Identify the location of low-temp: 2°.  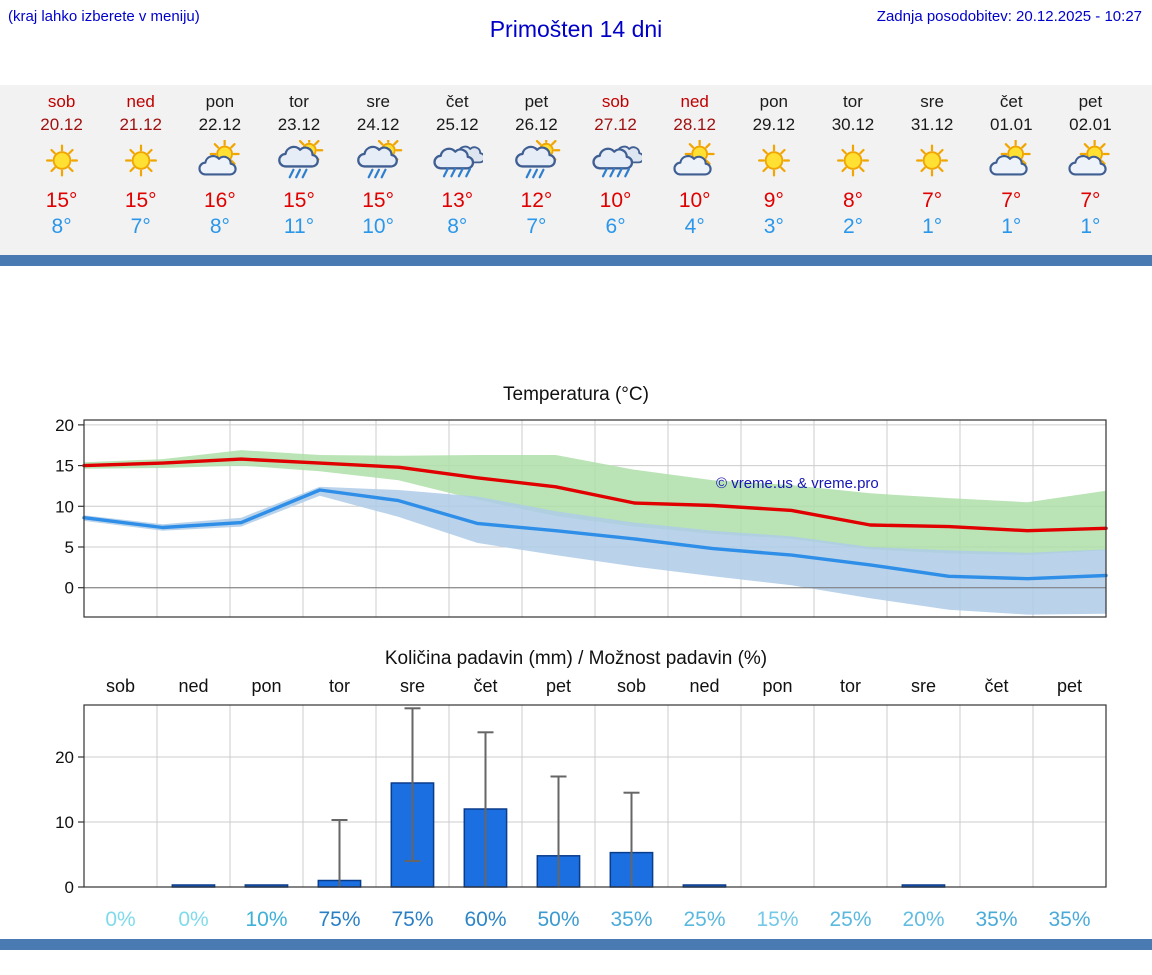
(853, 226).